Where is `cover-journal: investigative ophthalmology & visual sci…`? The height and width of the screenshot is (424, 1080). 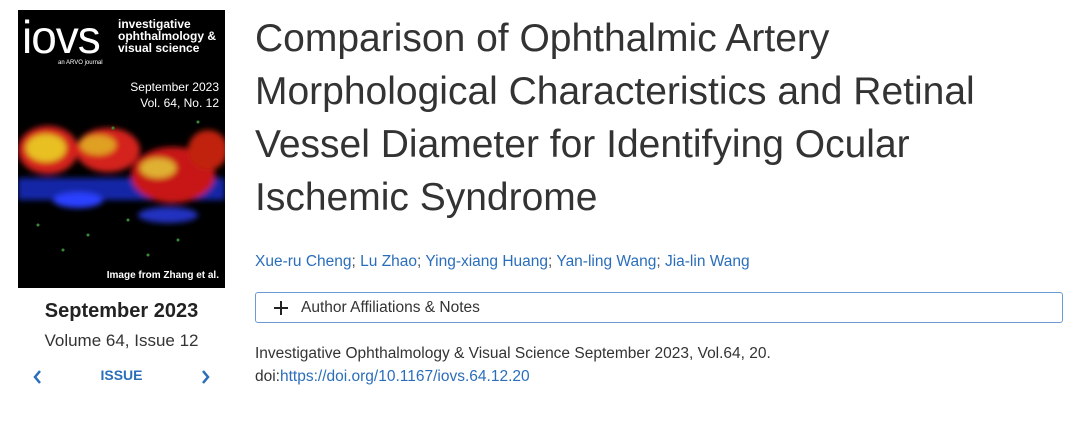 cover-journal: investigative ophthalmology & visual sci… is located at coordinates (167, 36).